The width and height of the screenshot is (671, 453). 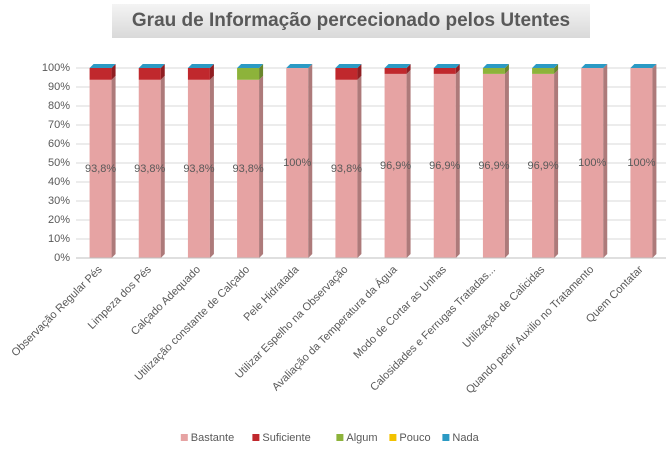 I want to click on y-tick-label: 50%, so click(x=59, y=163).